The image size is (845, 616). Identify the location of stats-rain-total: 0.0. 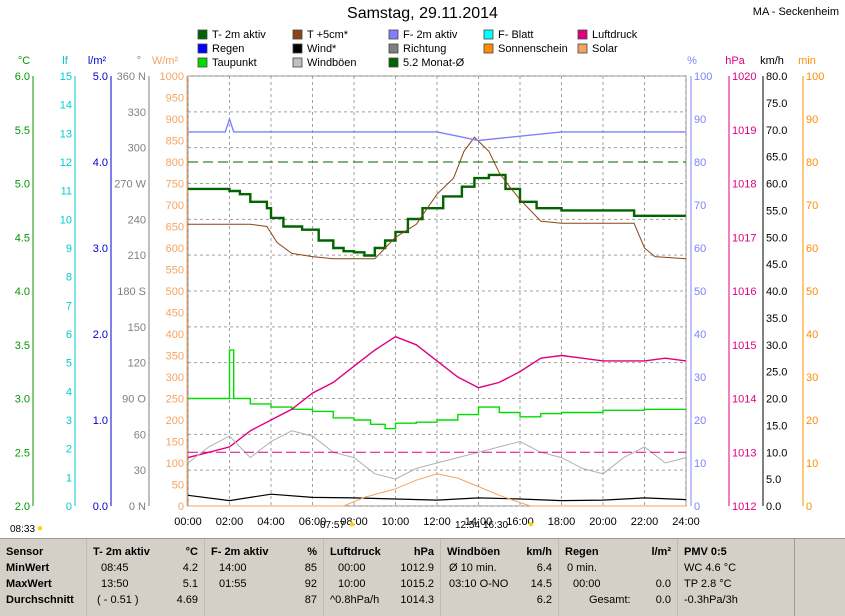
(663, 600).